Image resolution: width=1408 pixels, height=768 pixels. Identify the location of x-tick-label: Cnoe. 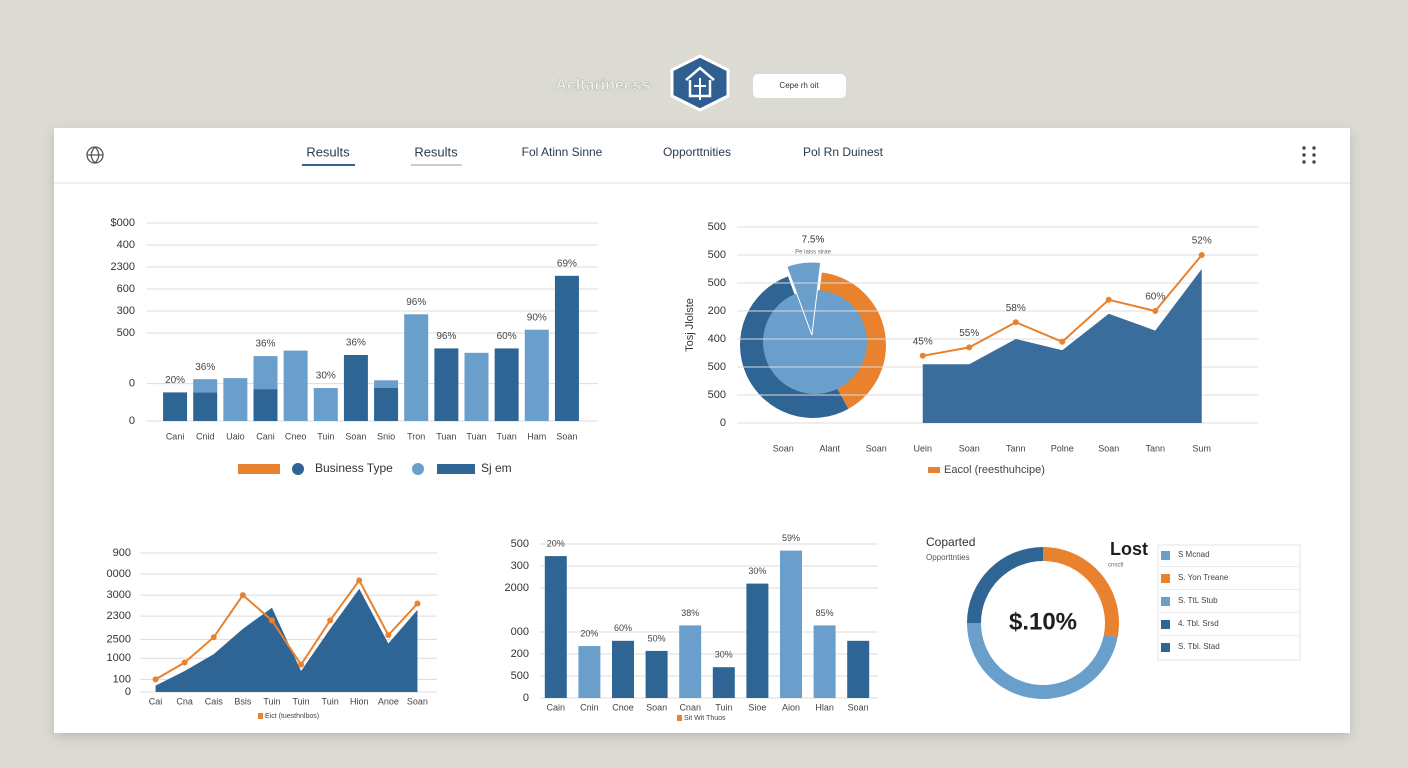
(623, 707).